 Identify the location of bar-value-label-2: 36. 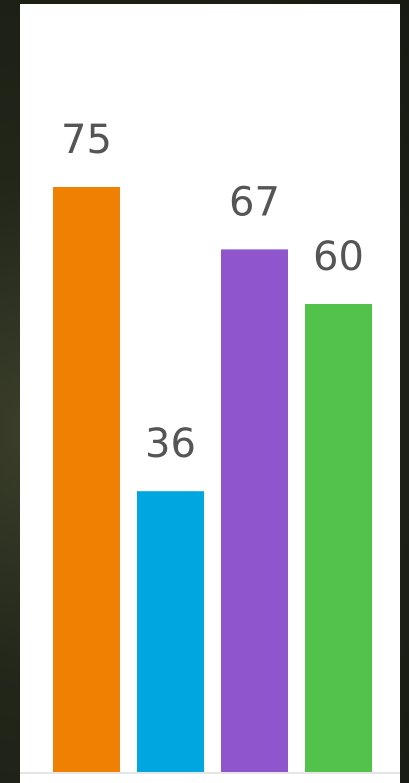
(170, 444).